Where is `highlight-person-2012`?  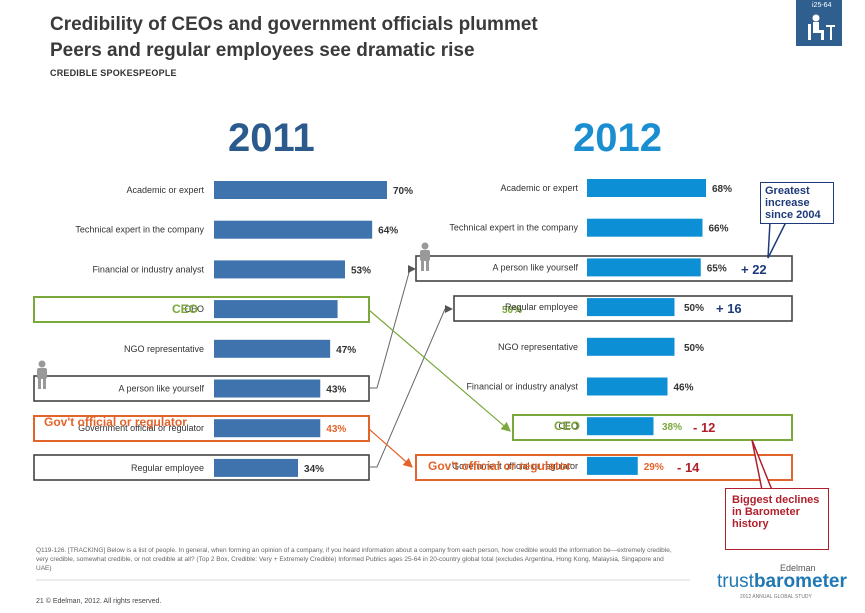
highlight-person-2012 is located at coordinates (604, 268).